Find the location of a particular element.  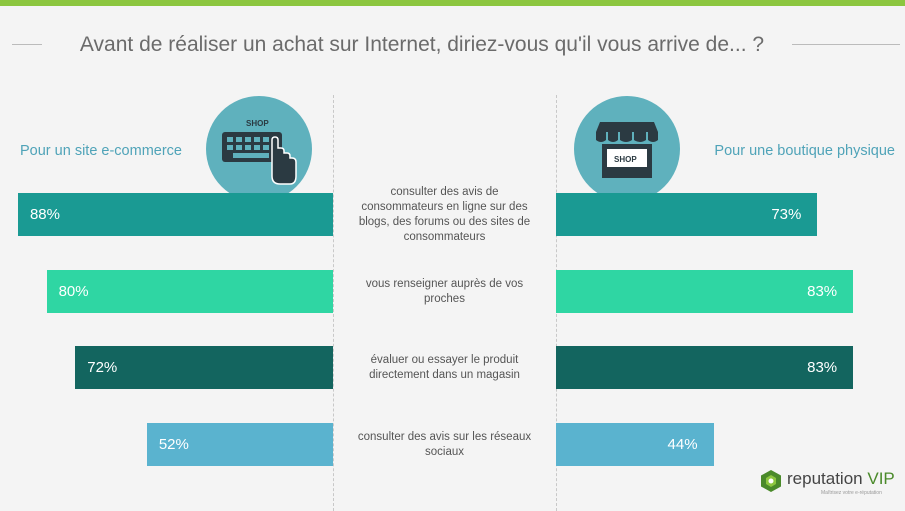

keyboard-shop-text: SHOP is located at coordinates (257, 123).